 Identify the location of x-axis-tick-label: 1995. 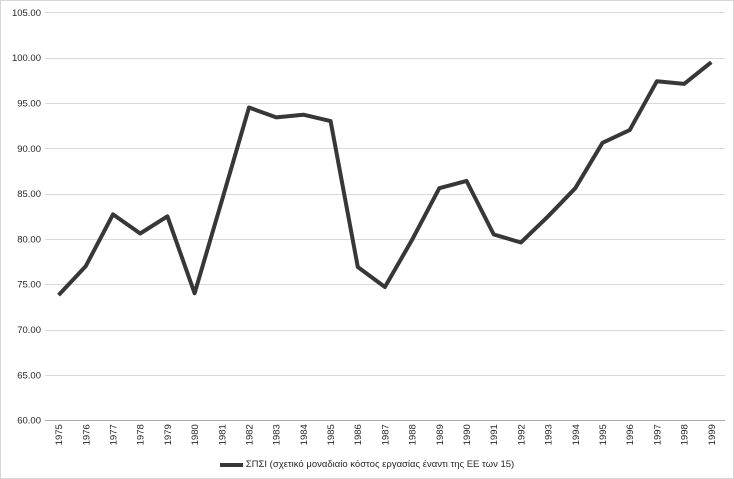
(603, 434).